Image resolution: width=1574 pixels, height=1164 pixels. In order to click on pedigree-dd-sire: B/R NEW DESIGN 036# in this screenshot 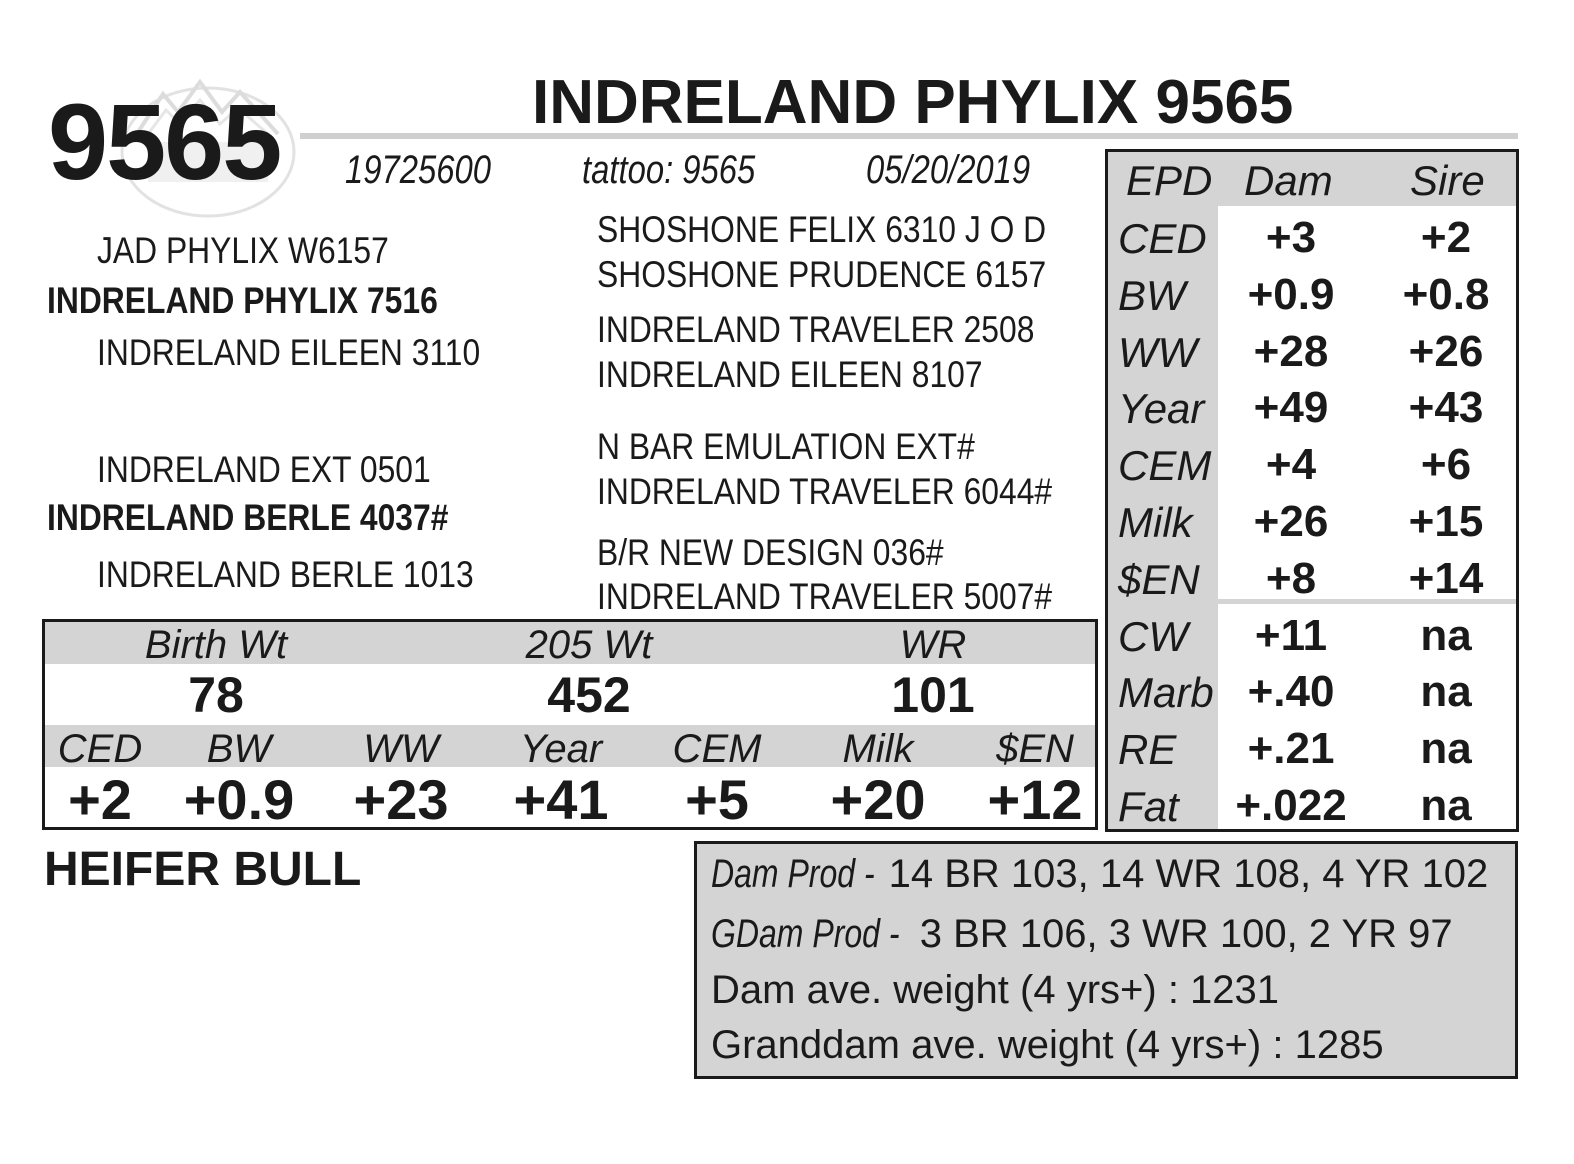, I will do `click(770, 552)`.